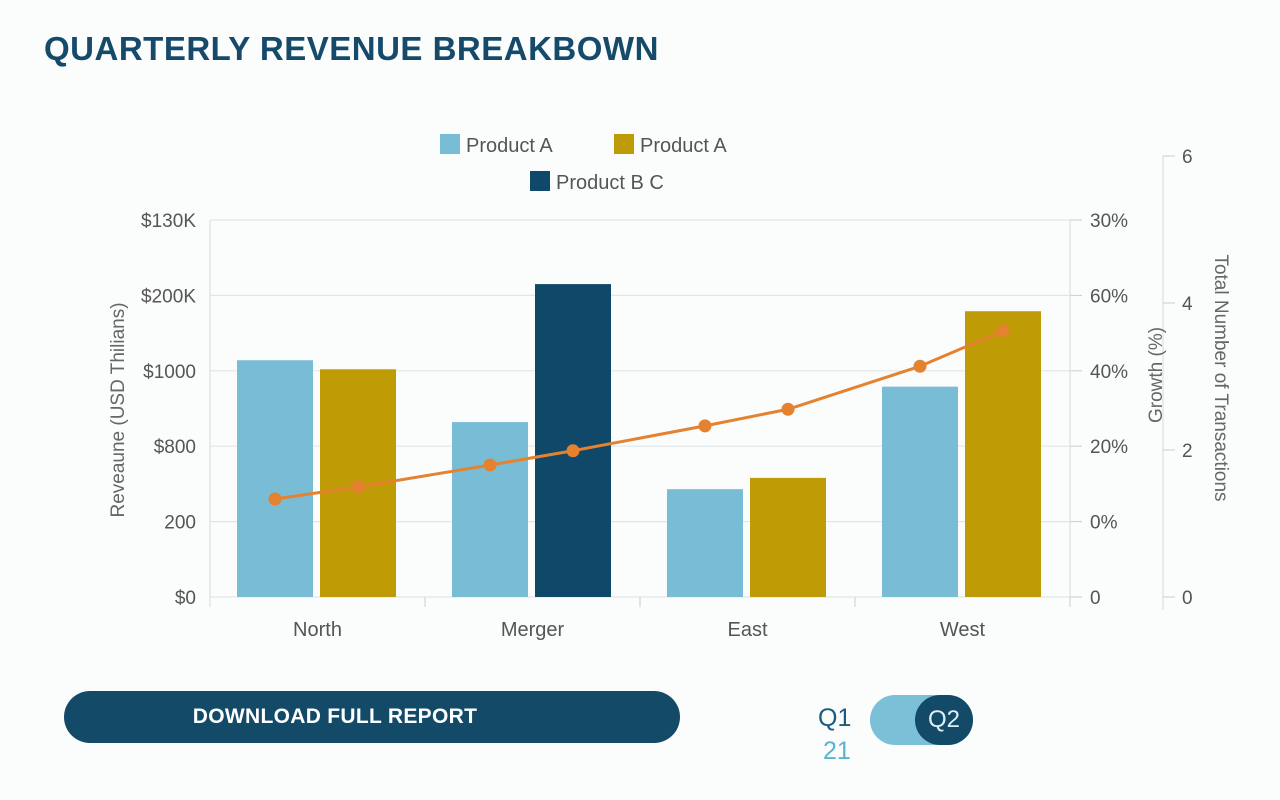  I want to click on category-label: Merger, so click(533, 630).